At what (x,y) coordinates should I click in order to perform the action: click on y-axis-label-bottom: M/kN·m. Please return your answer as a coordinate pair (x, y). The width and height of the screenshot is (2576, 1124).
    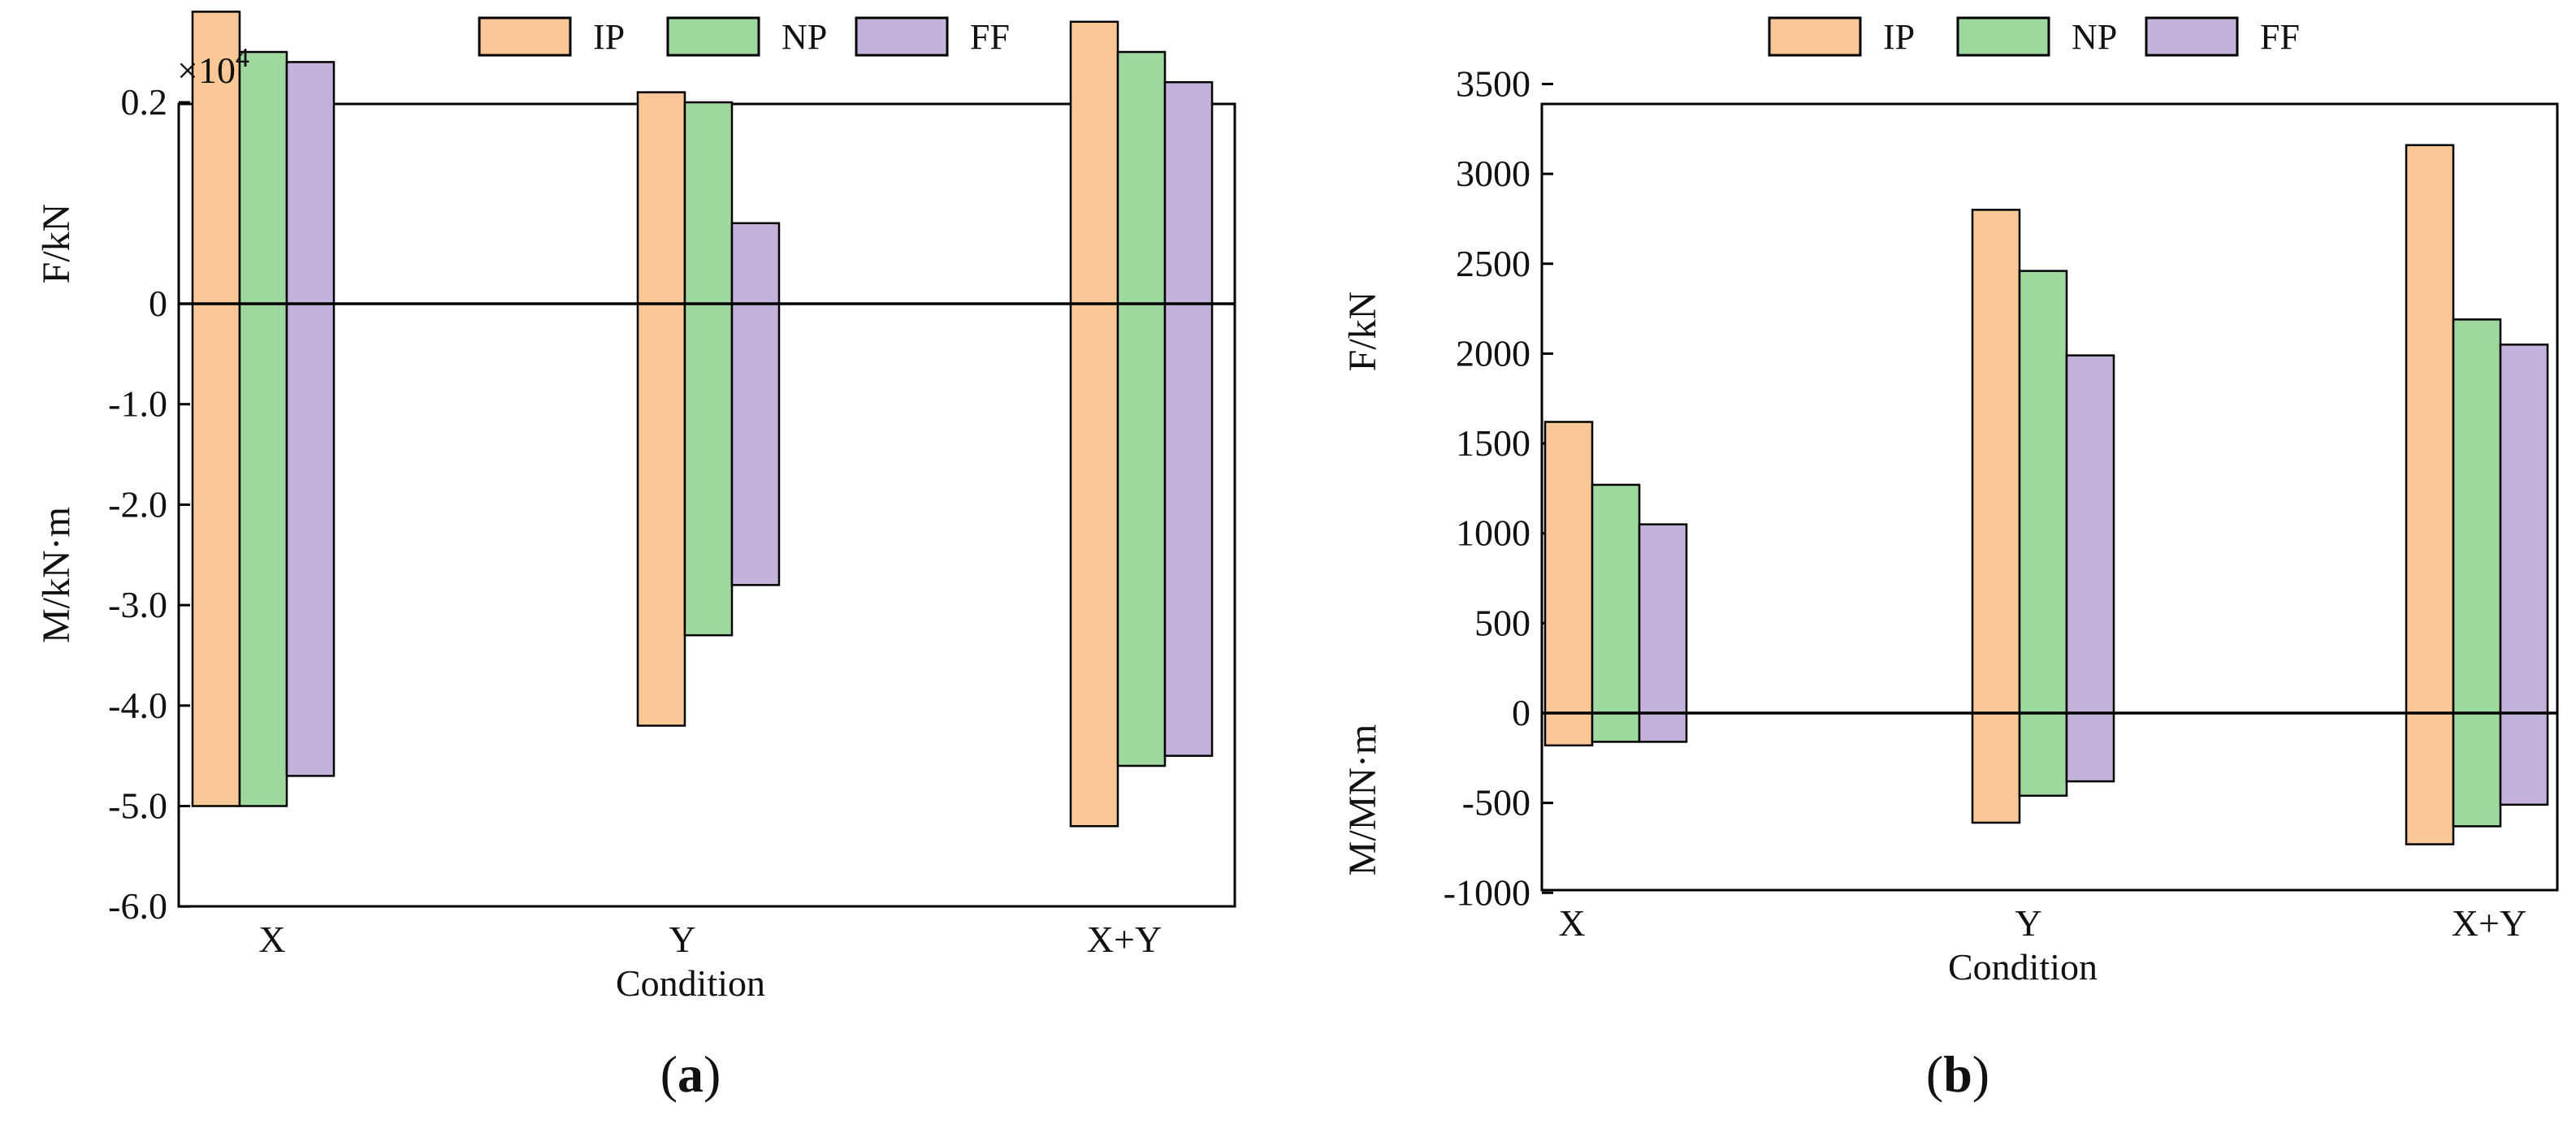
    Looking at the image, I should click on (57, 575).